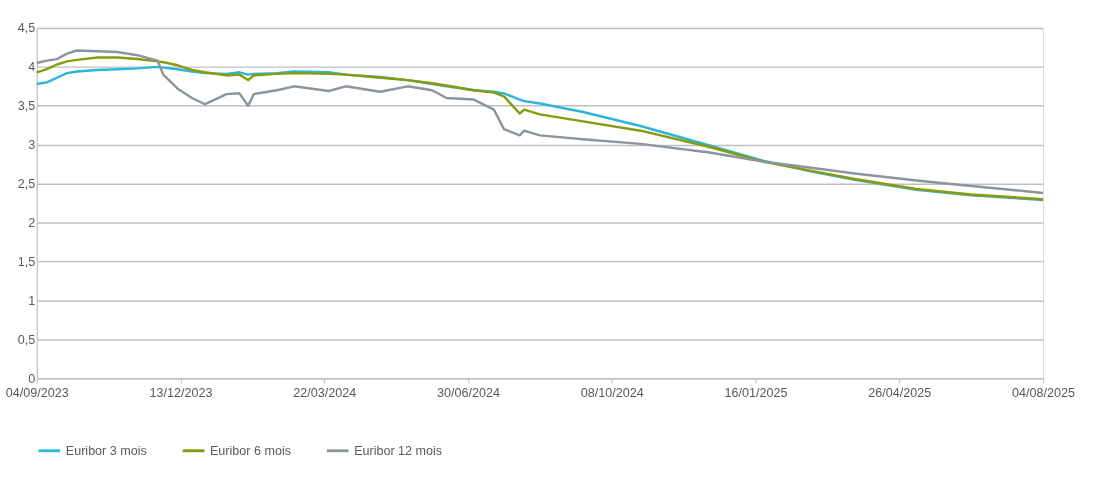 The width and height of the screenshot is (1104, 477). Describe the element at coordinates (1043, 393) in the screenshot. I see `x-tick-label: 04/08/2025` at that location.